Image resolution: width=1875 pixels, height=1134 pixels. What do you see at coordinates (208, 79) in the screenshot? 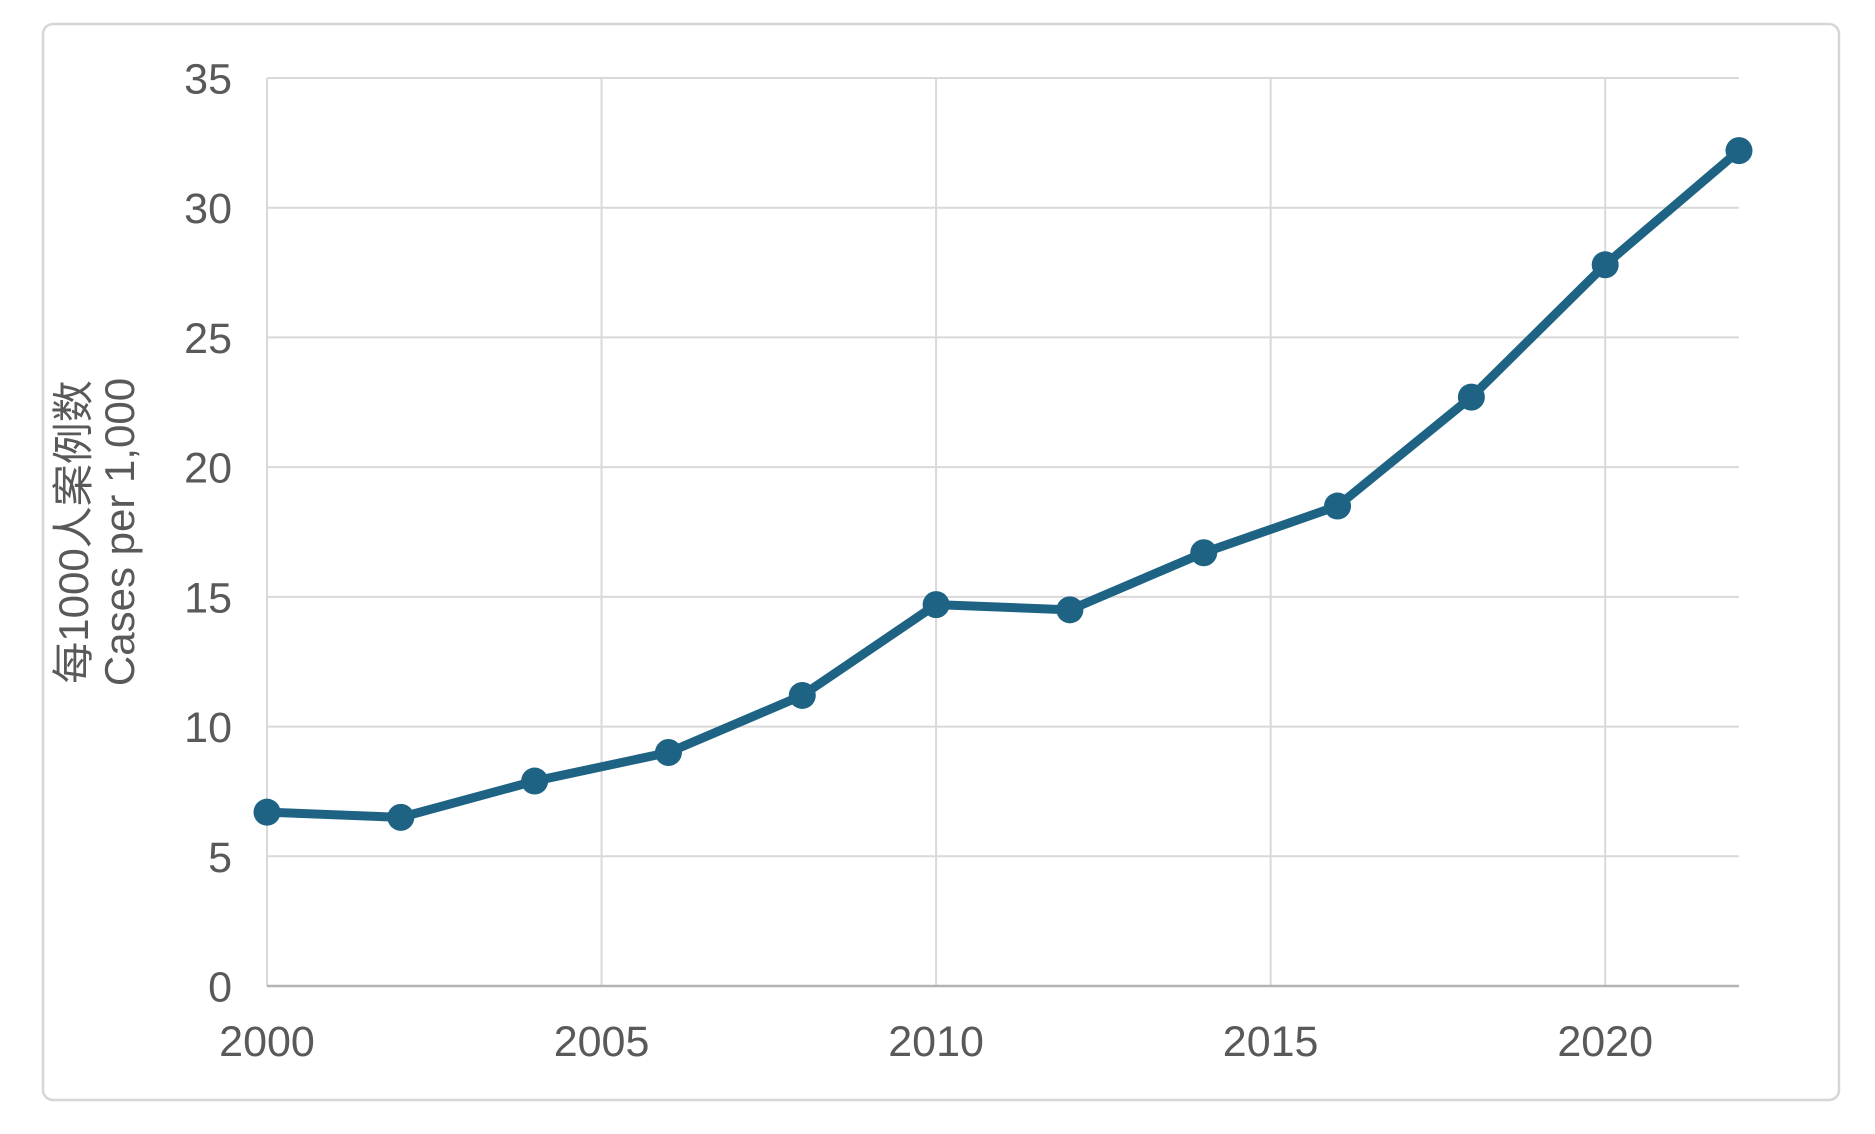
I see `y-tick-label-35: 35` at bounding box center [208, 79].